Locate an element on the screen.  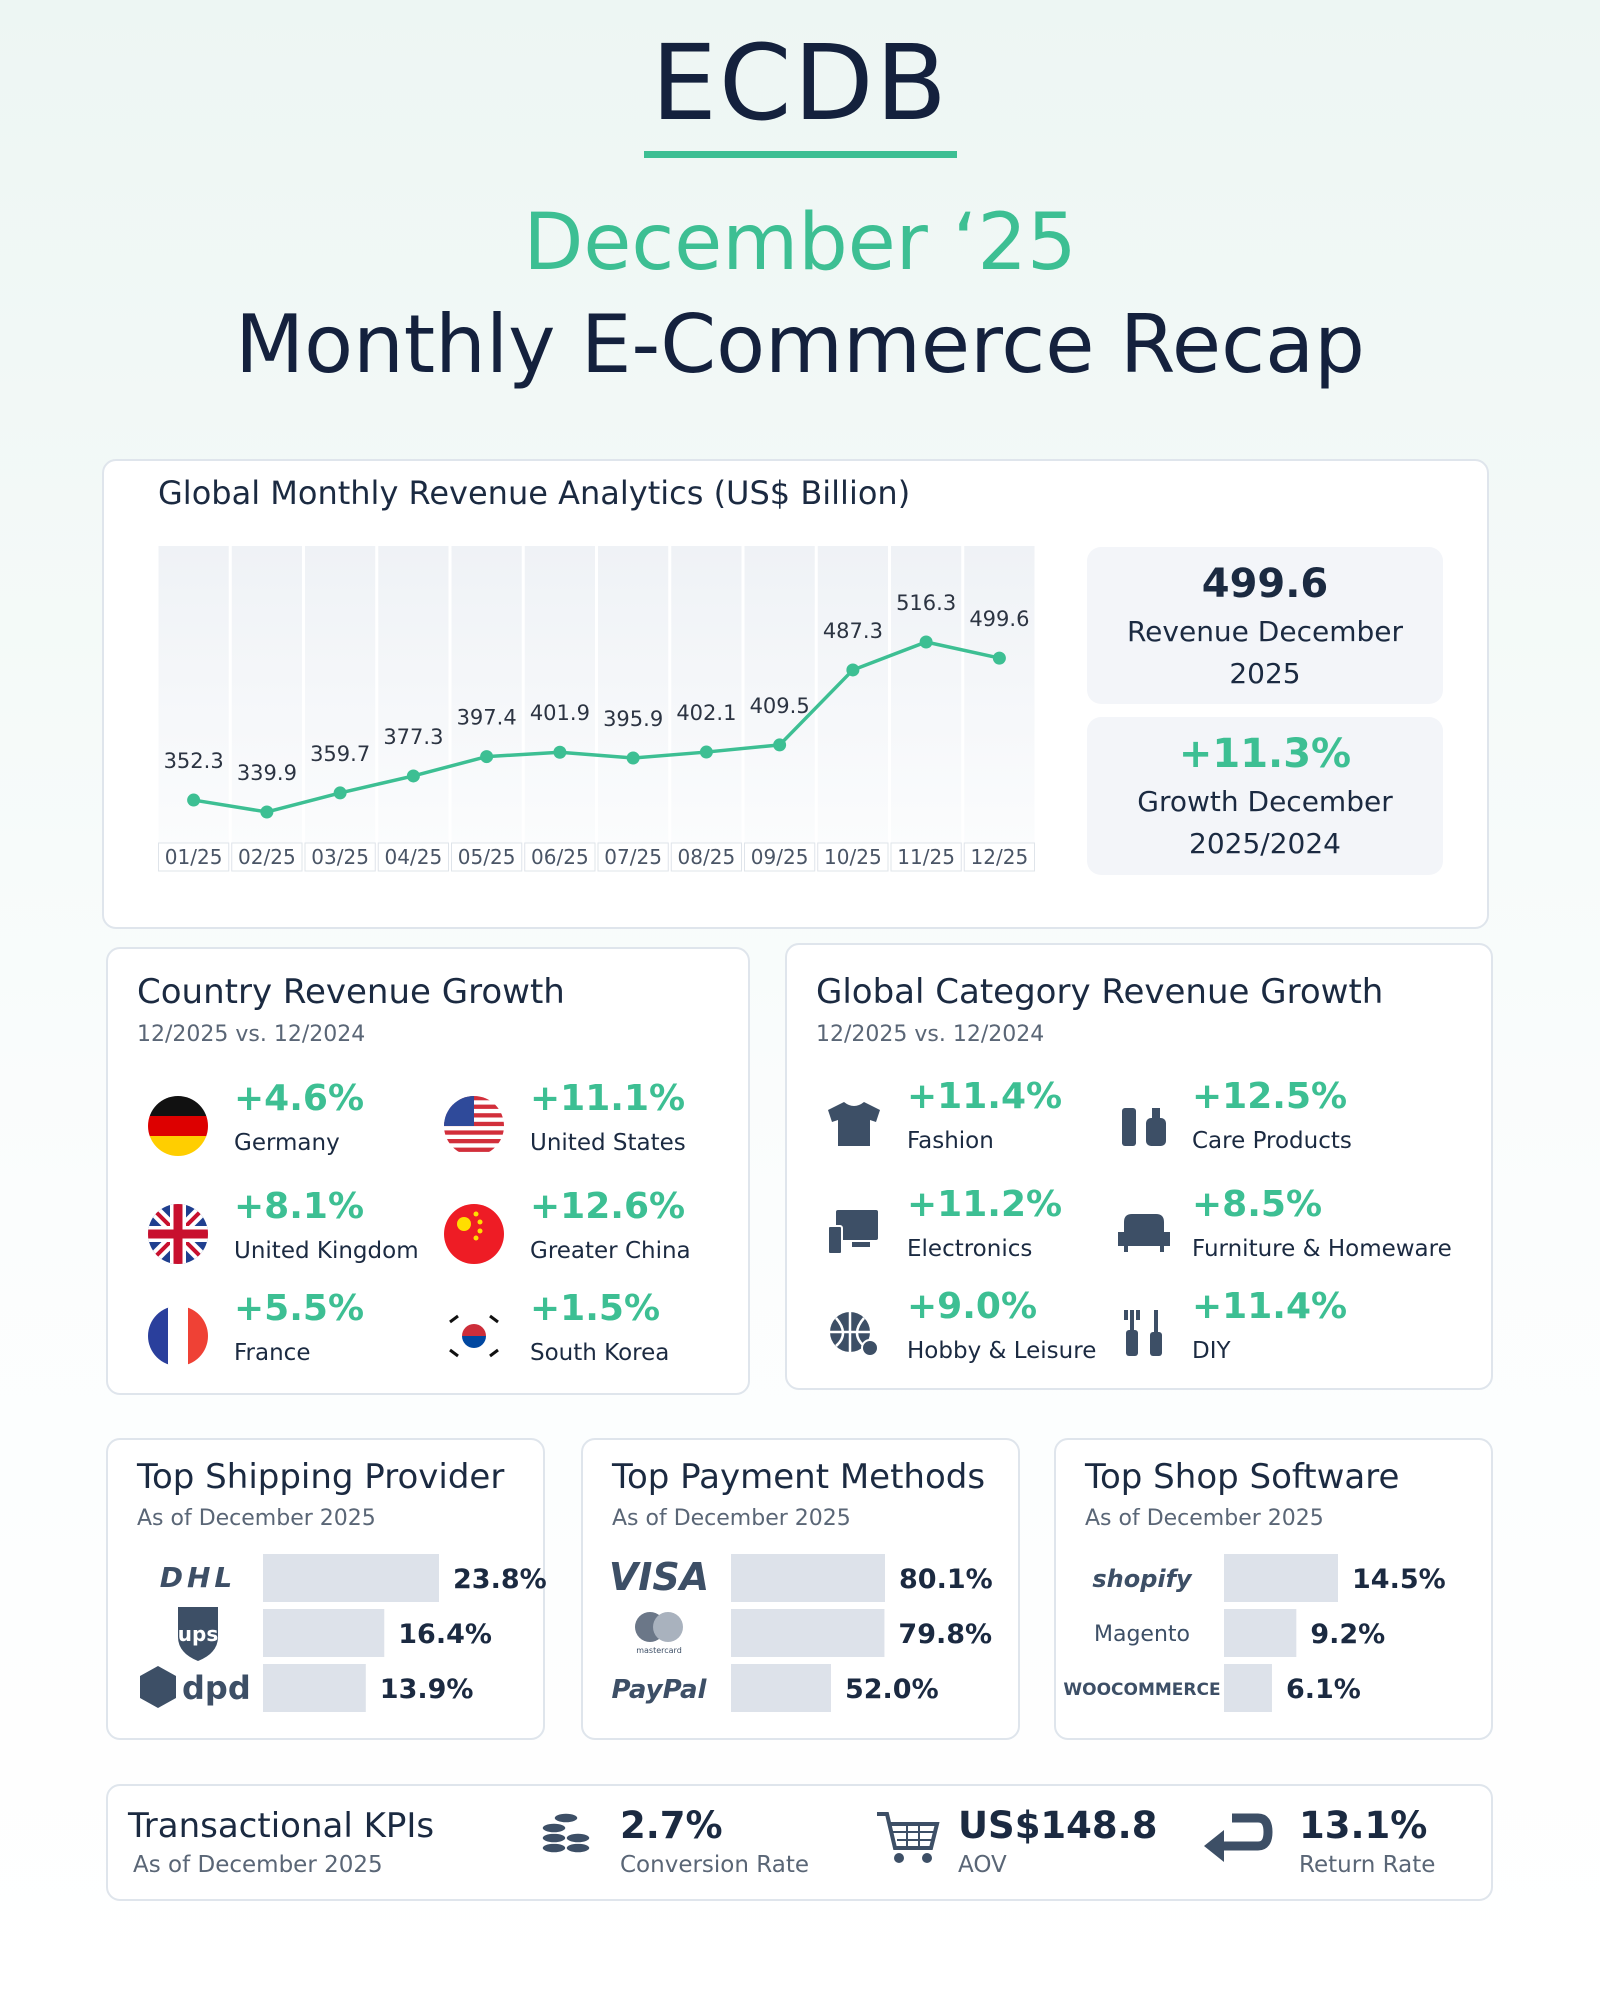
line is located at coordinates (596, 727).